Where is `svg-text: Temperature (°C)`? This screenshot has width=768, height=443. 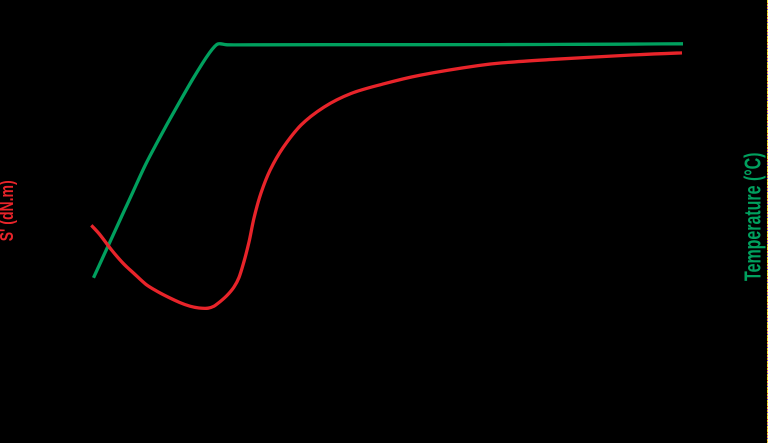 svg-text: Temperature (°C) is located at coordinates (753, 217).